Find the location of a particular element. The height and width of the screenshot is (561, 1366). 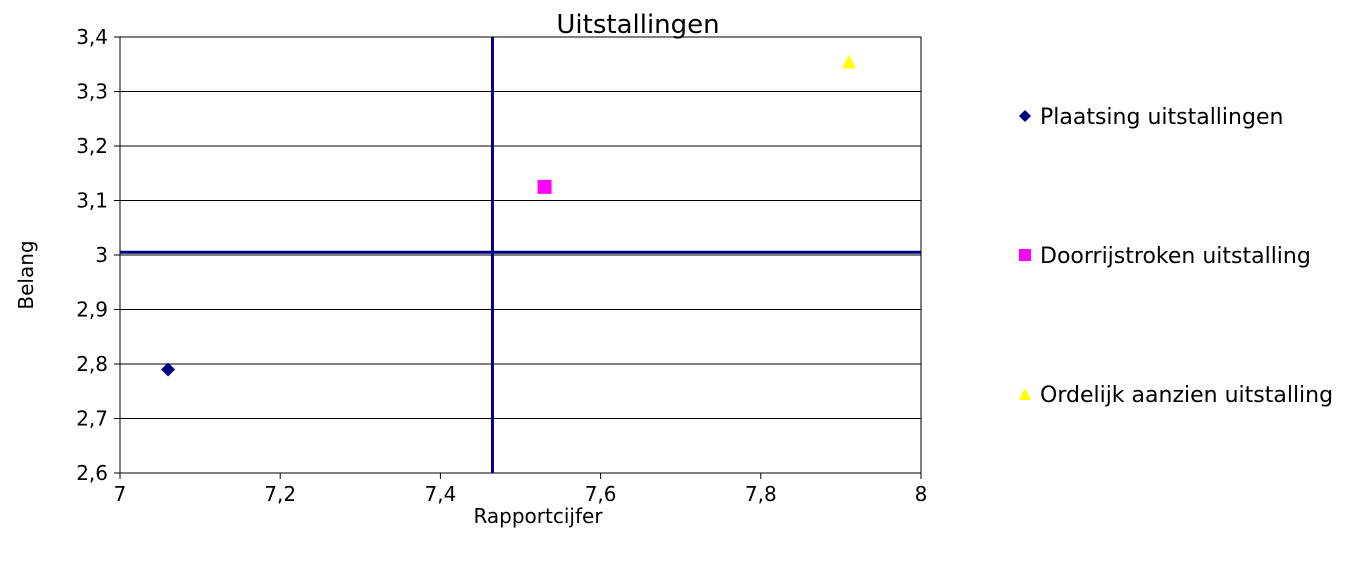

legend-marker-triangle is located at coordinates (1025, 394).